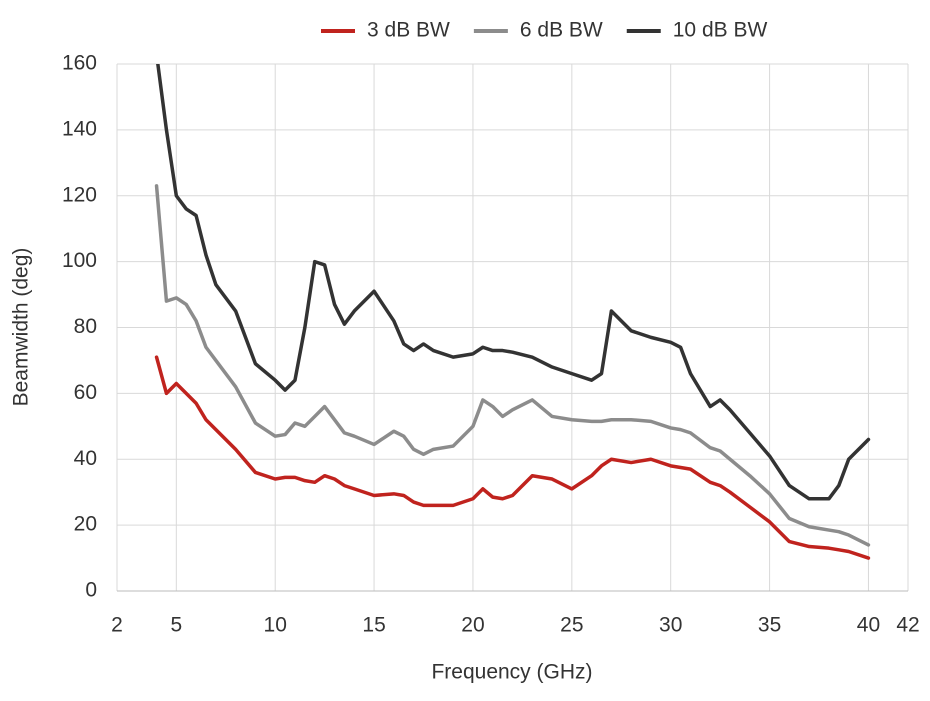 The width and height of the screenshot is (930, 701). What do you see at coordinates (85, 524) in the screenshot?
I see `y-tick-label: 20` at bounding box center [85, 524].